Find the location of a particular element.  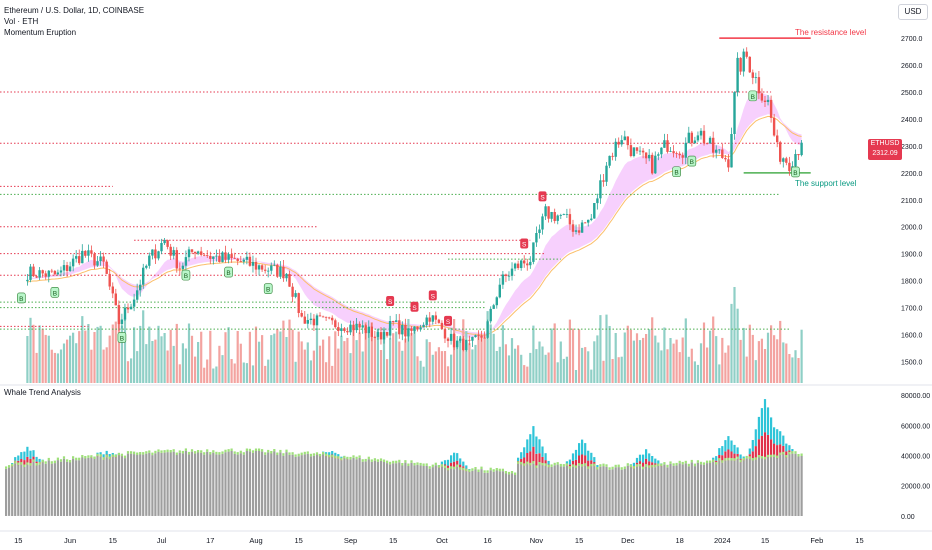

buy-signal-label: B is located at coordinates (676, 173).